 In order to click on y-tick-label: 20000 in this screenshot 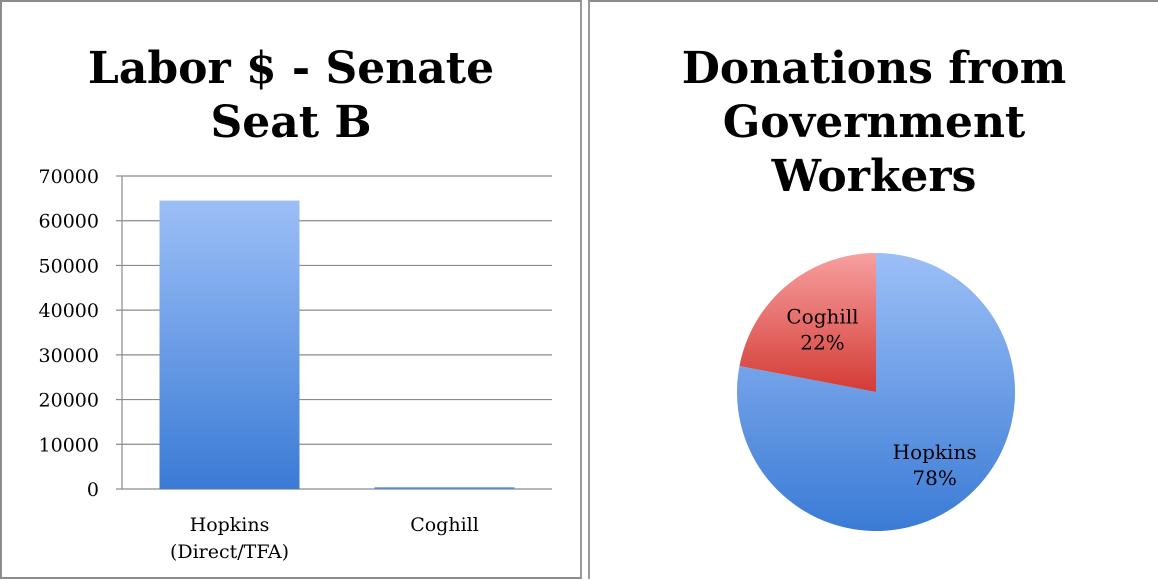, I will do `click(69, 401)`.